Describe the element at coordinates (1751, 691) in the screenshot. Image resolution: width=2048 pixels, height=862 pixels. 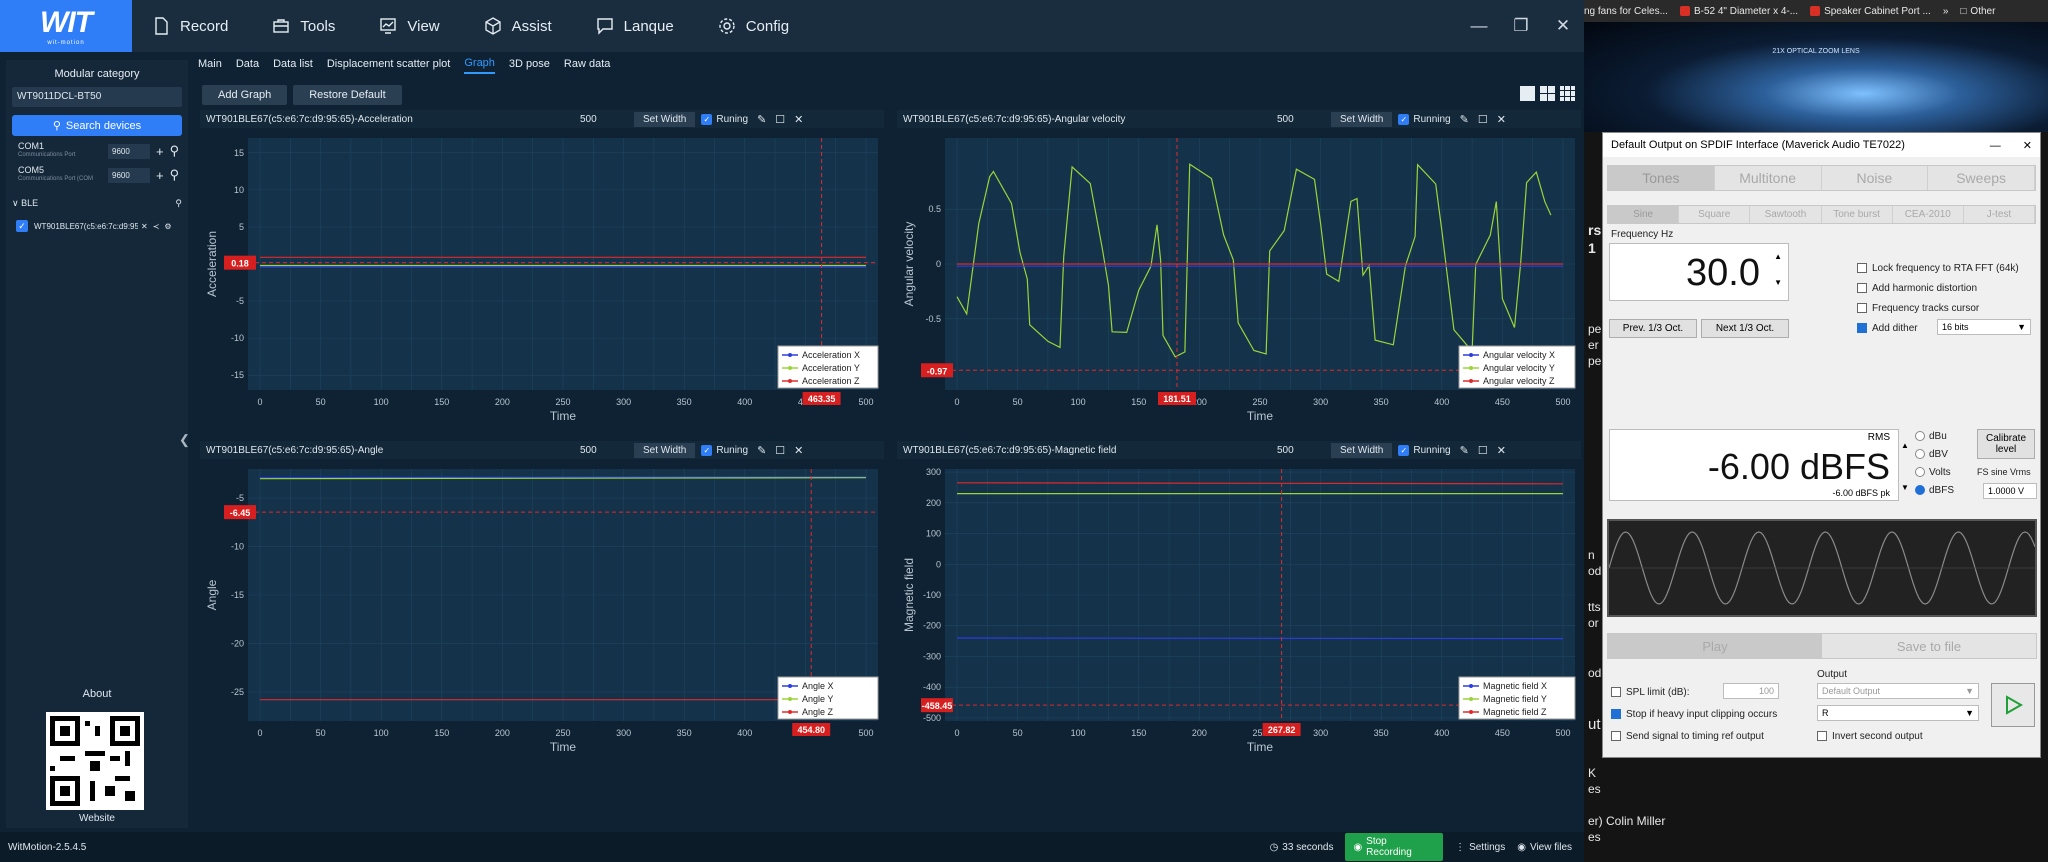
I see `spl-limit-input: 100` at that location.